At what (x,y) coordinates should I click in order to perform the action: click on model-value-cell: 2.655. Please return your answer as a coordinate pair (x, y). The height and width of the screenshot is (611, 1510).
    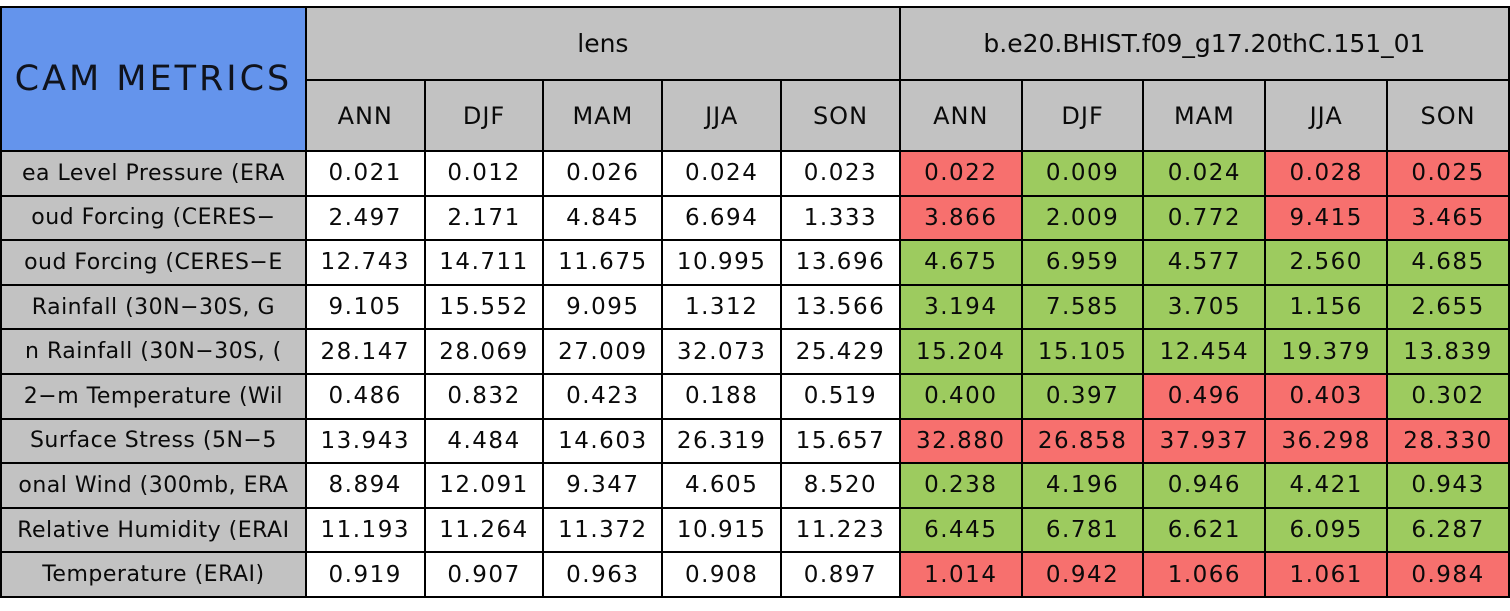
    Looking at the image, I should click on (1448, 307).